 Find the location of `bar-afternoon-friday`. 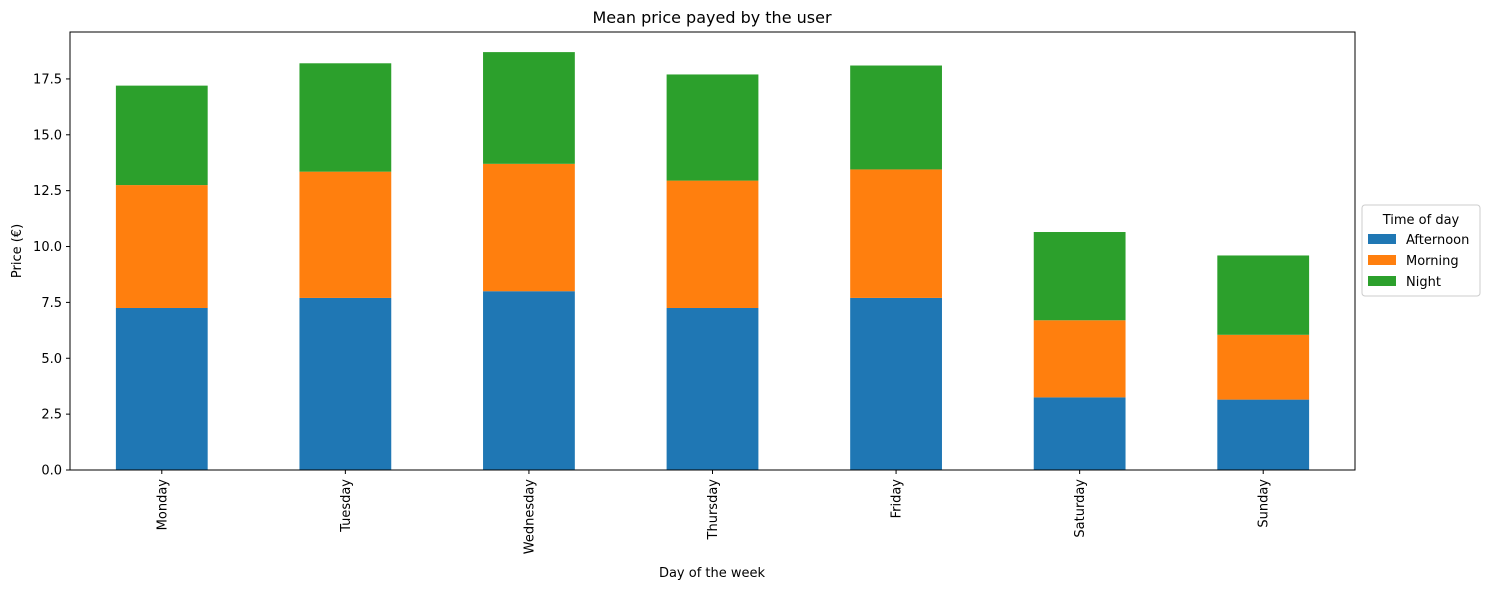

bar-afternoon-friday is located at coordinates (896, 383).